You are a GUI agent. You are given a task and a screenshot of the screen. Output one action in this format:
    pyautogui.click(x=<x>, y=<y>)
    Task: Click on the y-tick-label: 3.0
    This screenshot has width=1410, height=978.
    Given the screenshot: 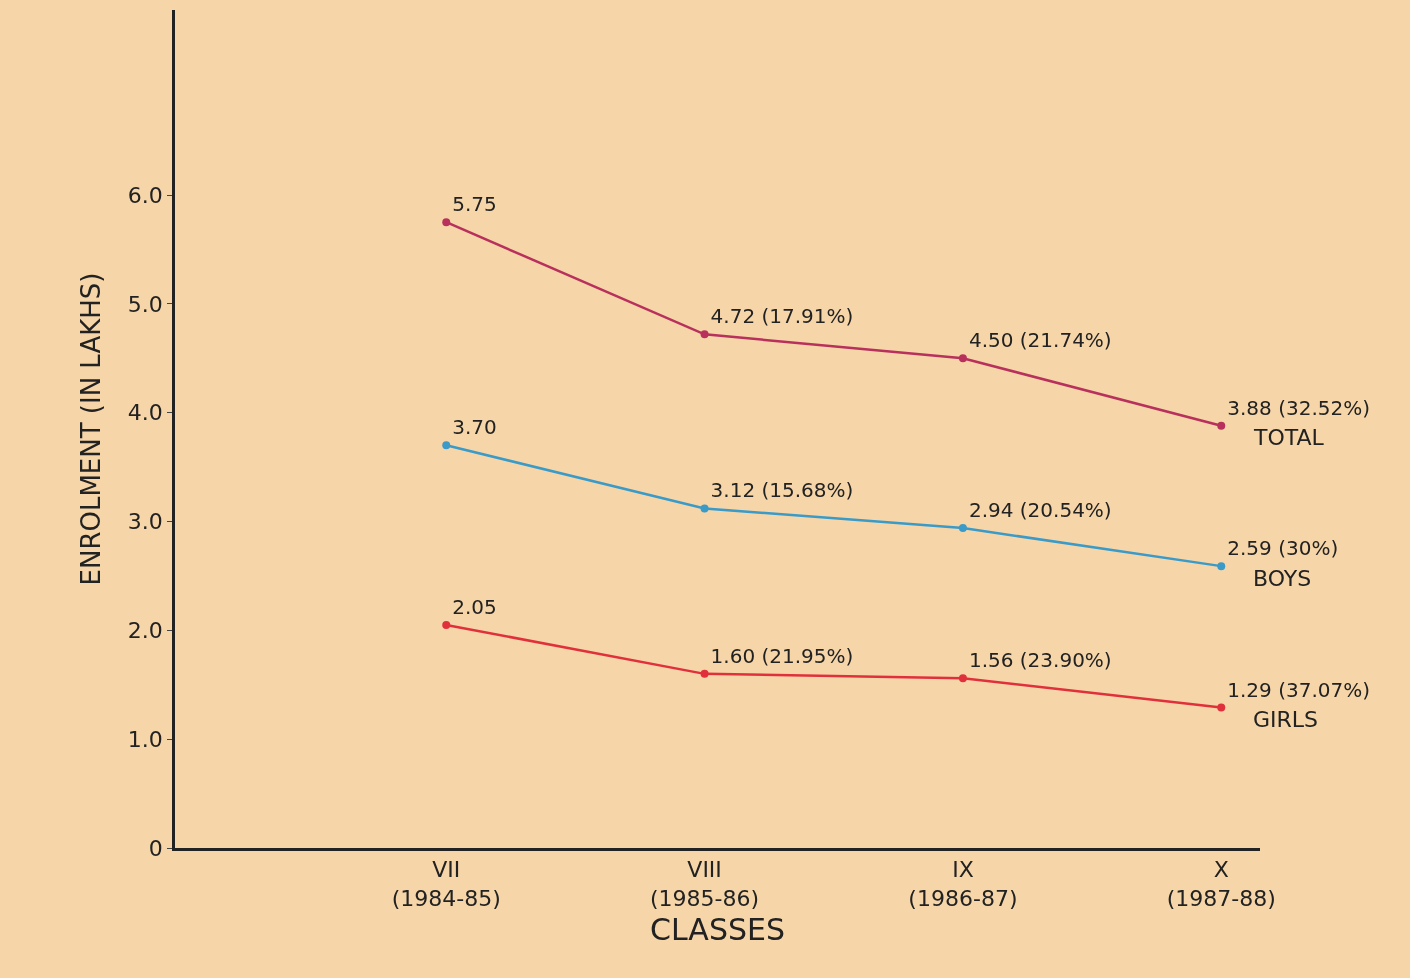 What is the action you would take?
    pyautogui.click(x=145, y=522)
    